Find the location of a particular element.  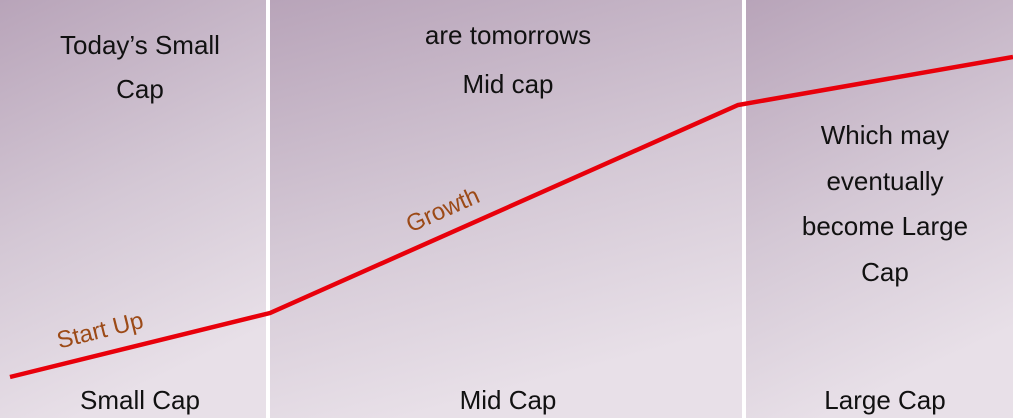

panel-text: Mid cap is located at coordinates (507, 84).